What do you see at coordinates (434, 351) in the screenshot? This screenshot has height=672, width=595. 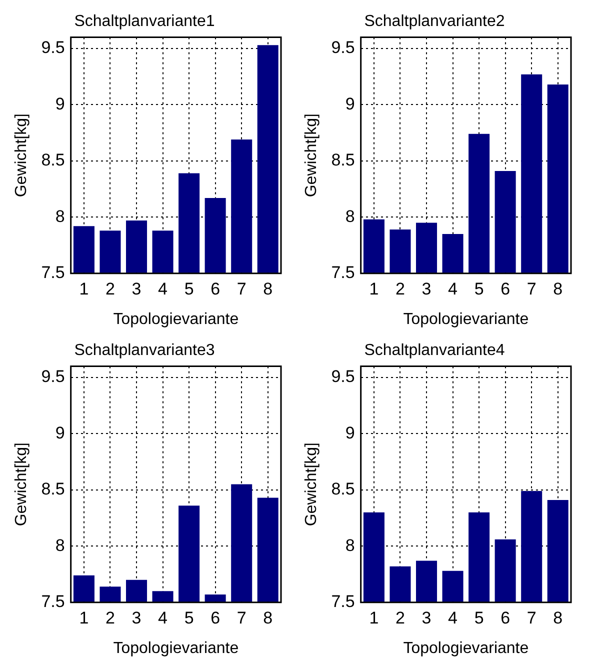 I see `chart-title: Schaltplanvariante4` at bounding box center [434, 351].